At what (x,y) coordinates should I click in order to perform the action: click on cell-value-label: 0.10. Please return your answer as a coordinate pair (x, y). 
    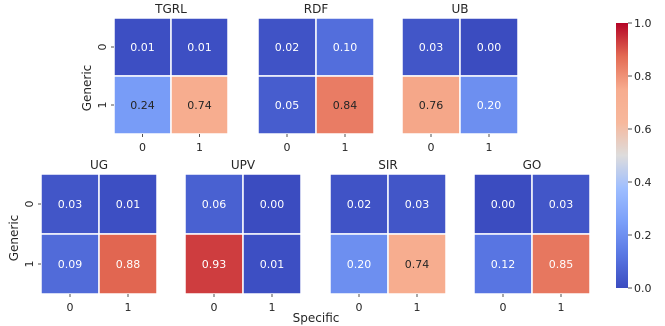
    Looking at the image, I should click on (345, 47).